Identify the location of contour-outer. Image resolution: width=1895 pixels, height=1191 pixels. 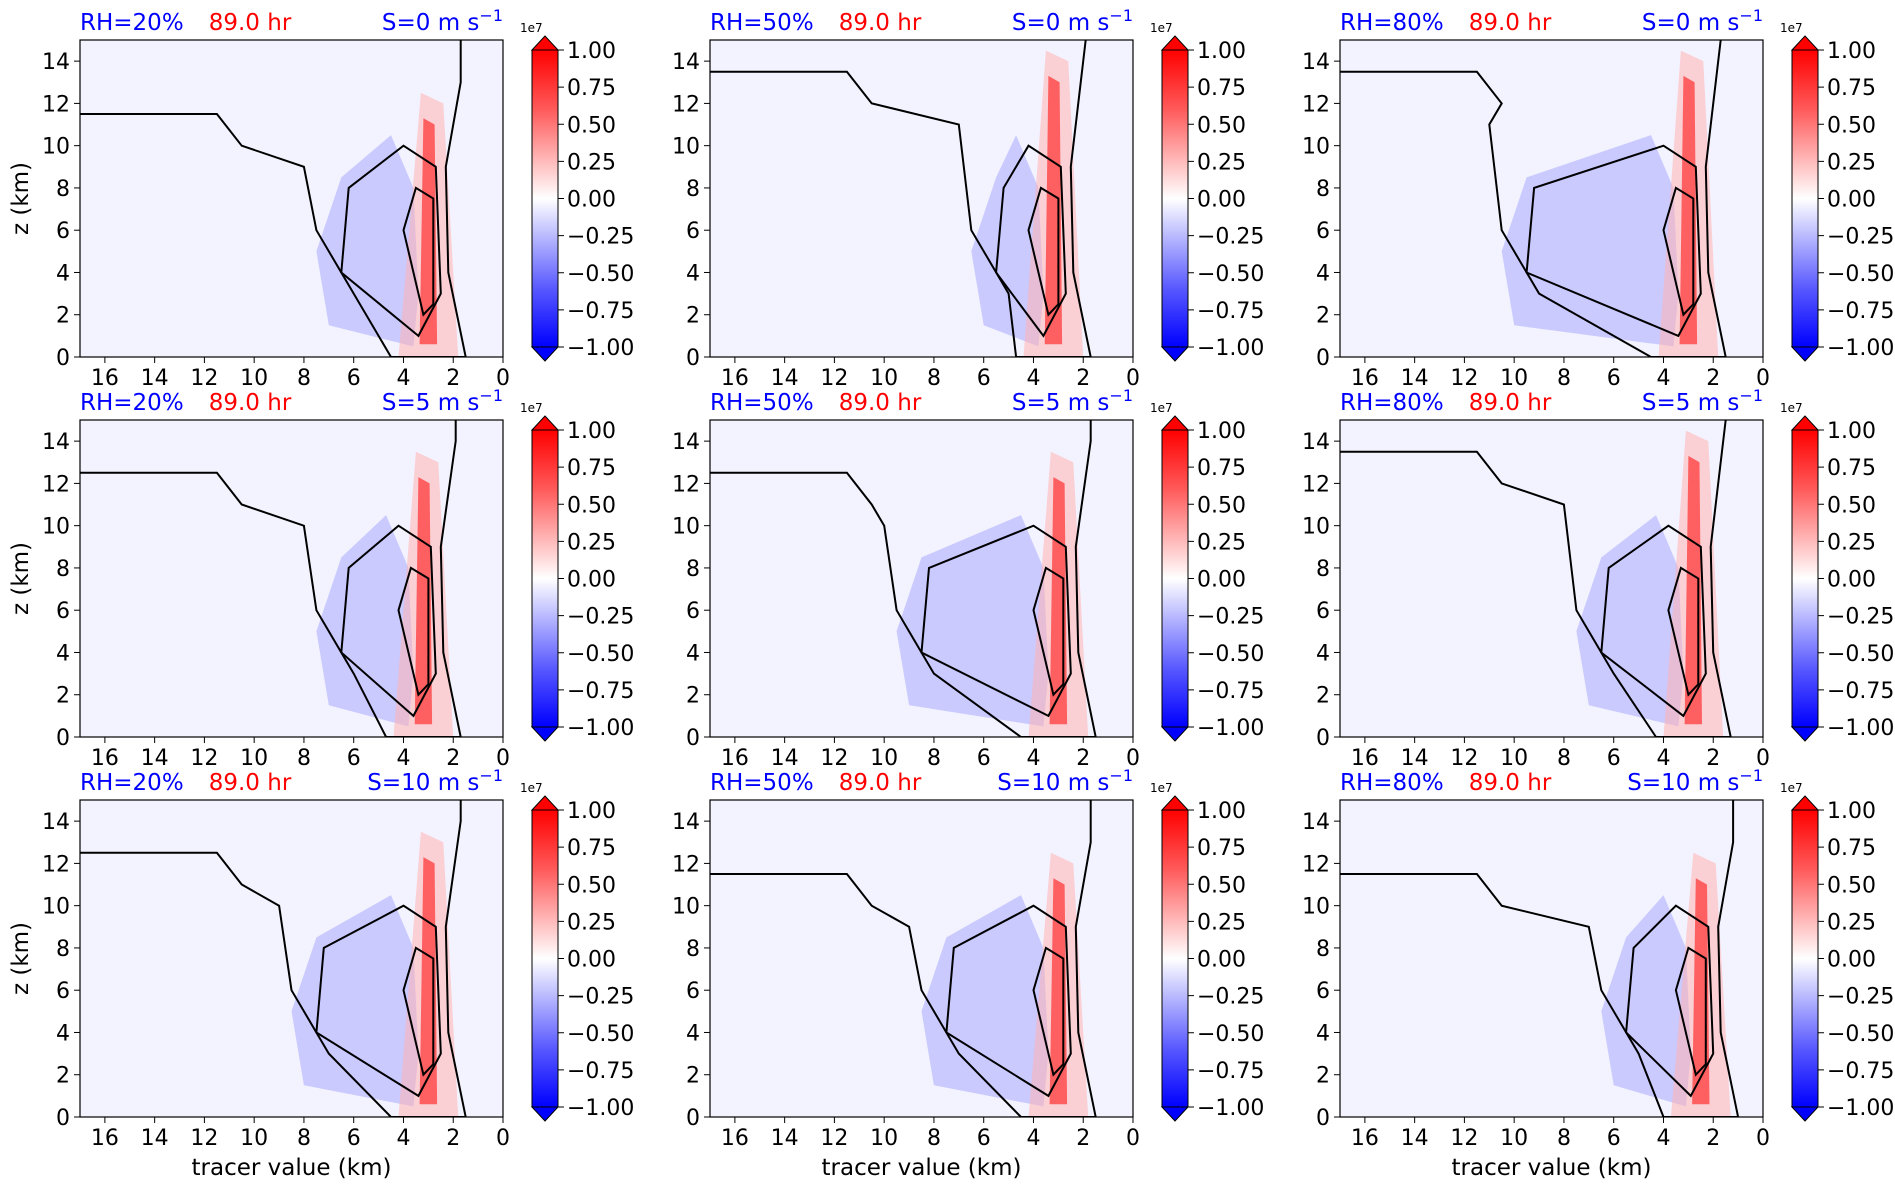
(901, 198).